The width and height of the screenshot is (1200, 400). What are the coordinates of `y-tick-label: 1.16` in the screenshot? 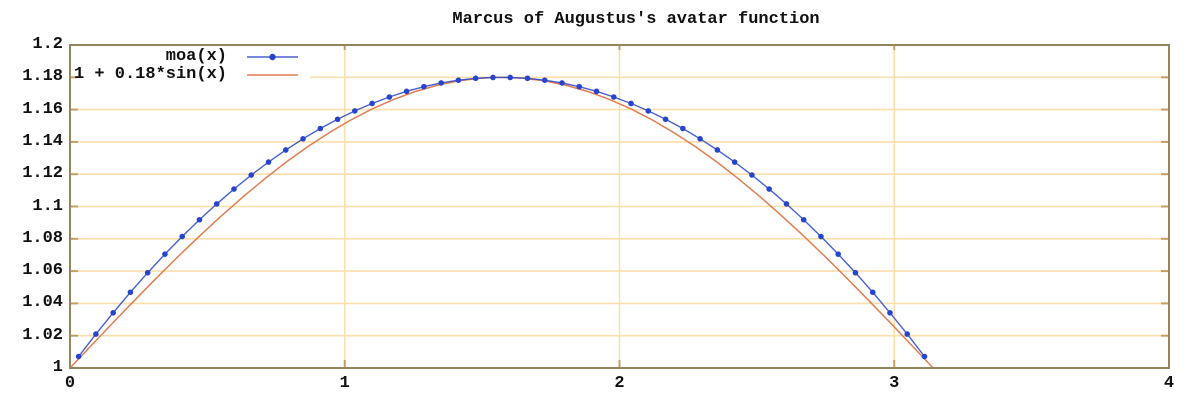 It's located at (42, 109).